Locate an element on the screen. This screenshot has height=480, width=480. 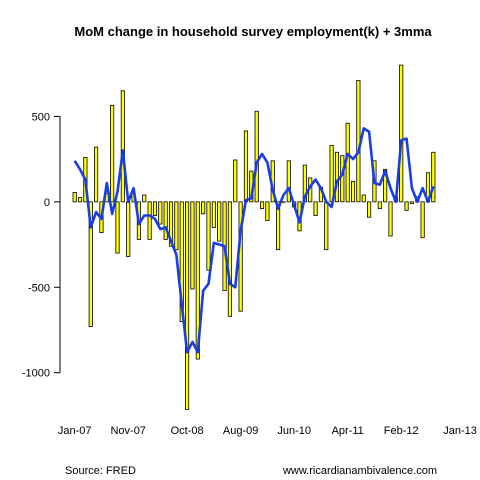
y-tick-label: 500 is located at coordinates (41, 117).